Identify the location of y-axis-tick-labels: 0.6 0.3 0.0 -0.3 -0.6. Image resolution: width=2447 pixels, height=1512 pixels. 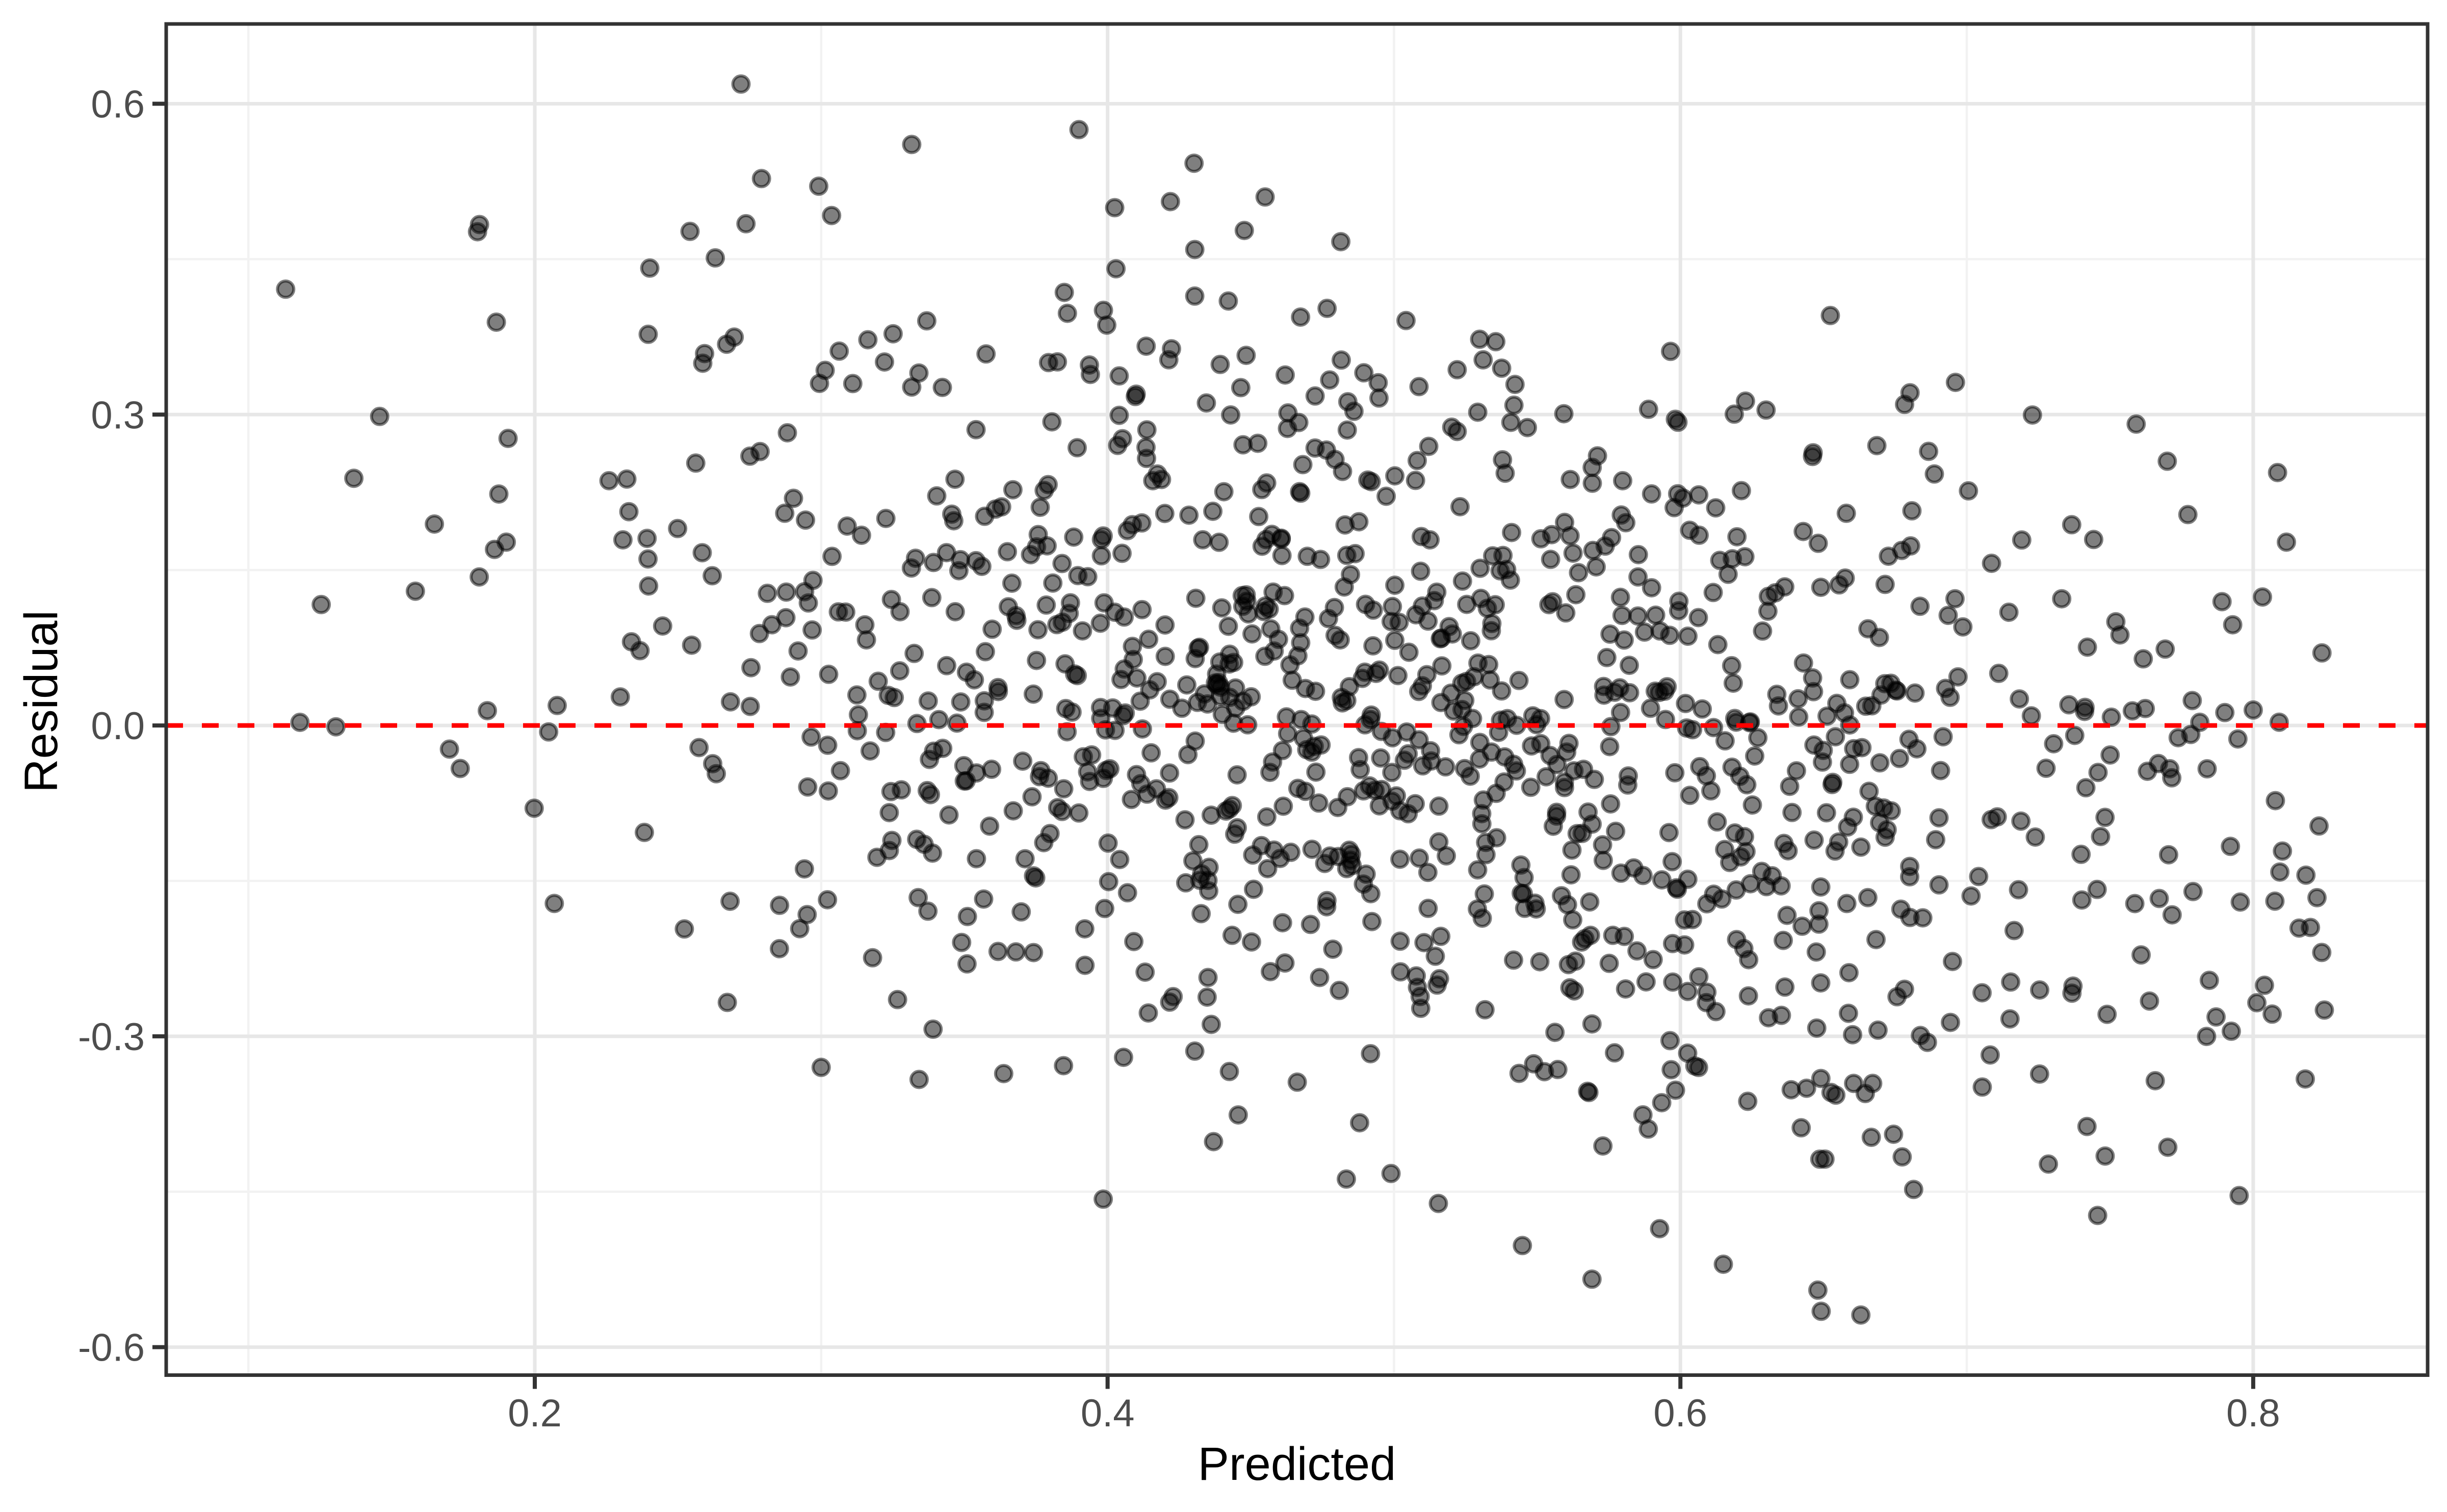
(111, 726).